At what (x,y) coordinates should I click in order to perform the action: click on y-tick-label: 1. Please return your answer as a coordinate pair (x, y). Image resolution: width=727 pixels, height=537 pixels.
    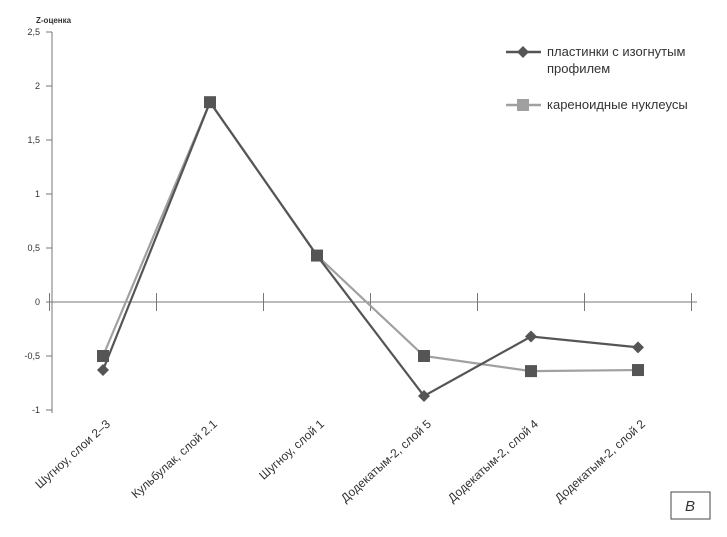
    Looking at the image, I should click on (37, 194).